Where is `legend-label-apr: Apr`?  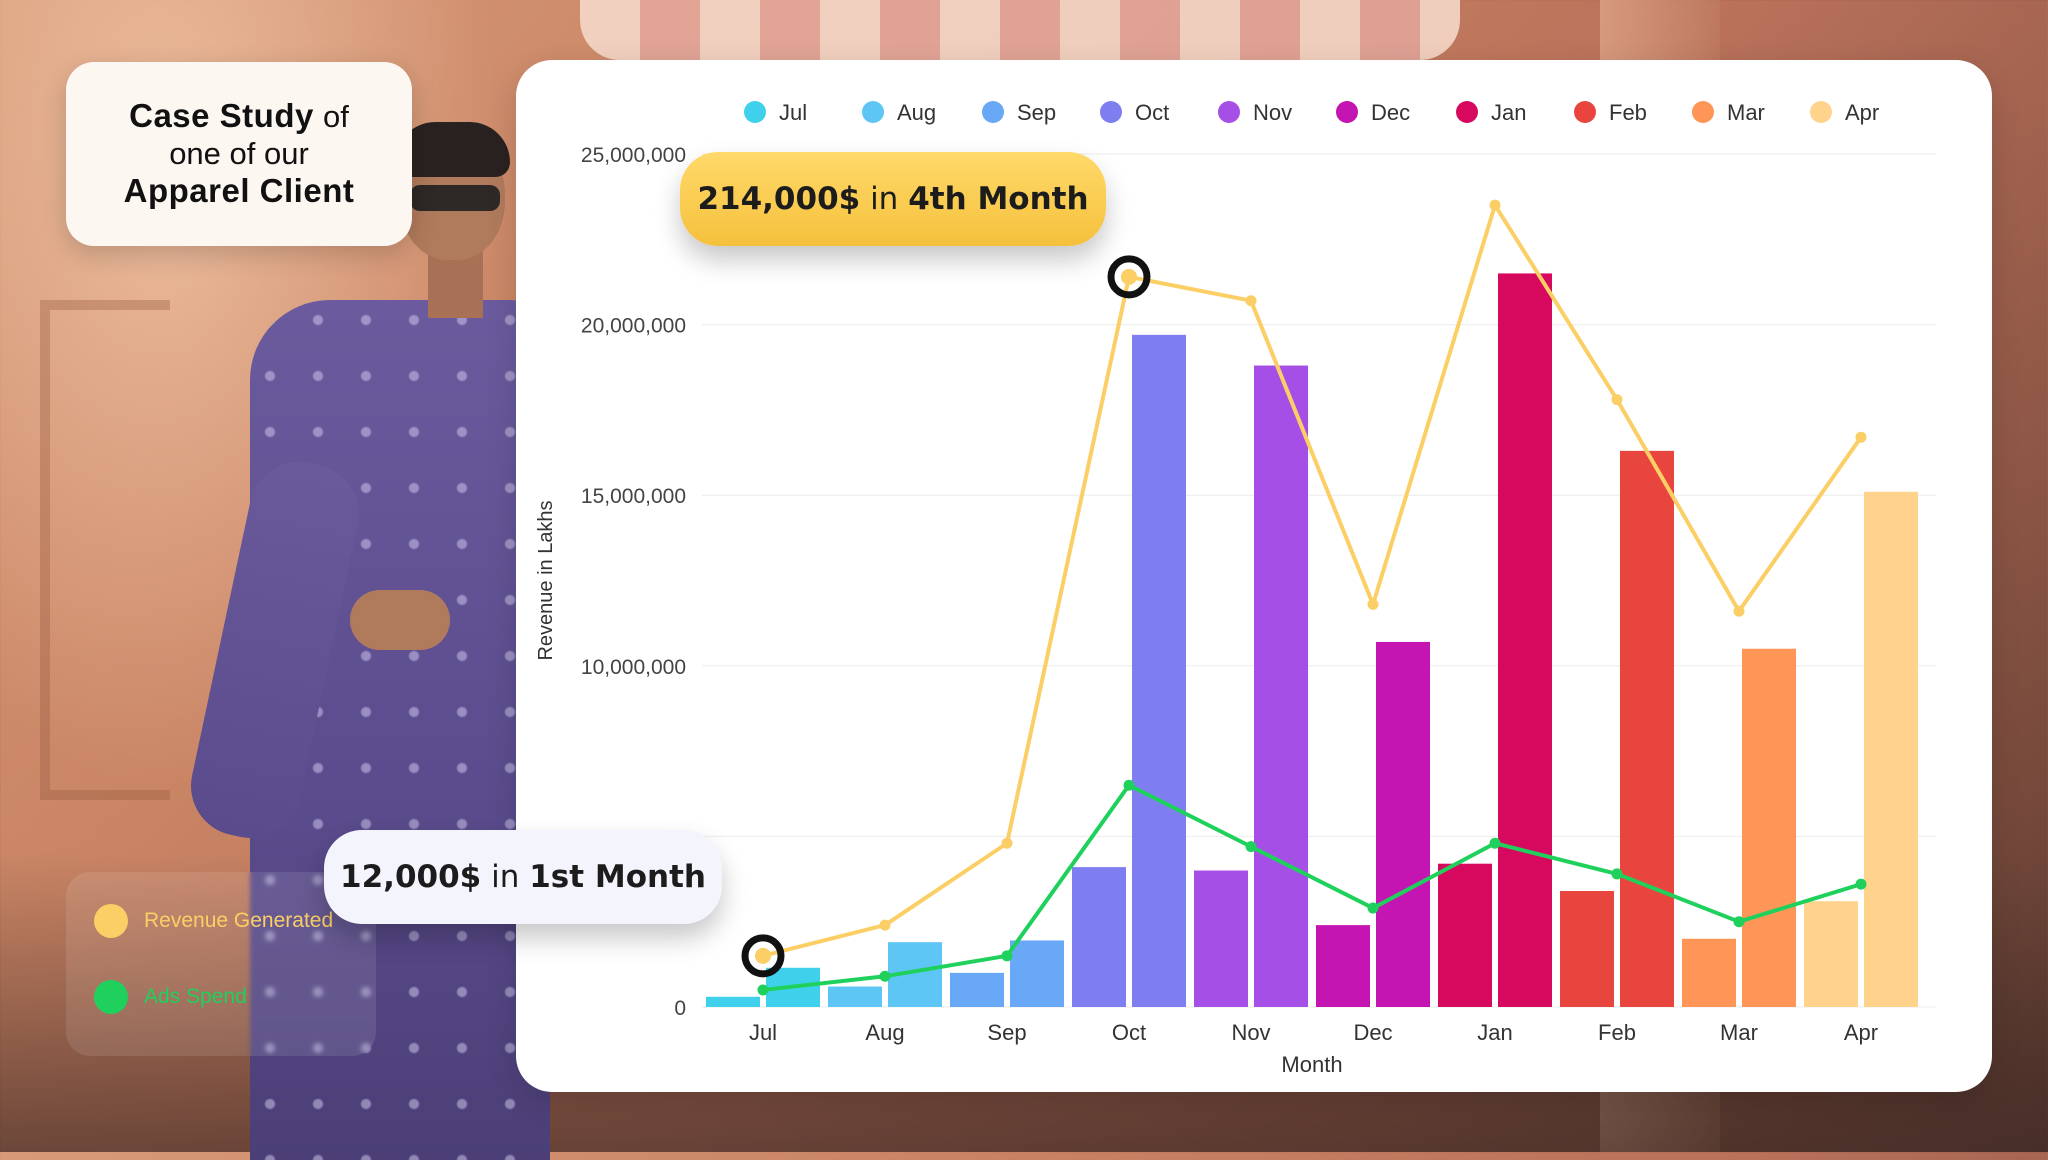
legend-label-apr: Apr is located at coordinates (1862, 112).